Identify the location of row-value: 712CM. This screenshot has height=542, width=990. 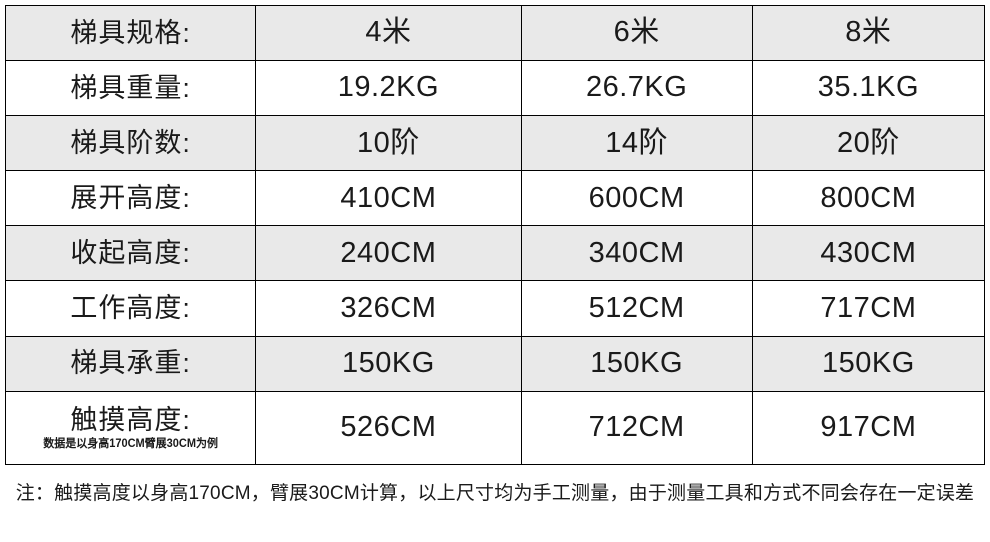
(636, 427).